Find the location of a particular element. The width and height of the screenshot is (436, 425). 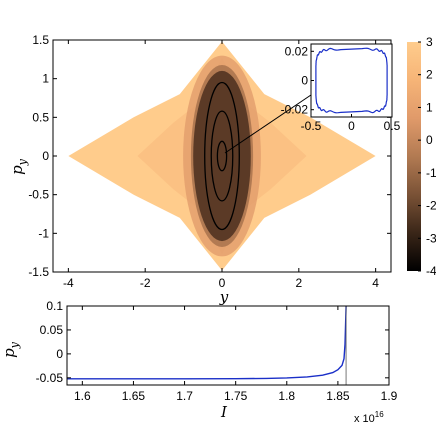

inset-x-tick-label: -0.5 is located at coordinates (311, 126).